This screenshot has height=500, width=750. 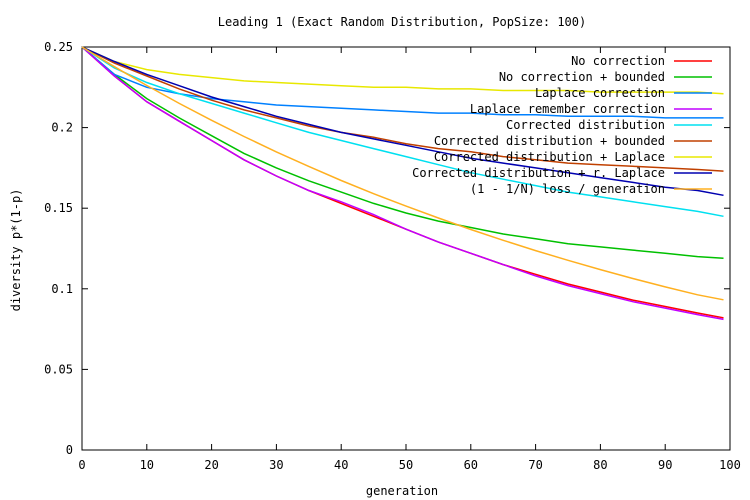 I want to click on y-tick-label: 0.2, so click(x=62, y=128).